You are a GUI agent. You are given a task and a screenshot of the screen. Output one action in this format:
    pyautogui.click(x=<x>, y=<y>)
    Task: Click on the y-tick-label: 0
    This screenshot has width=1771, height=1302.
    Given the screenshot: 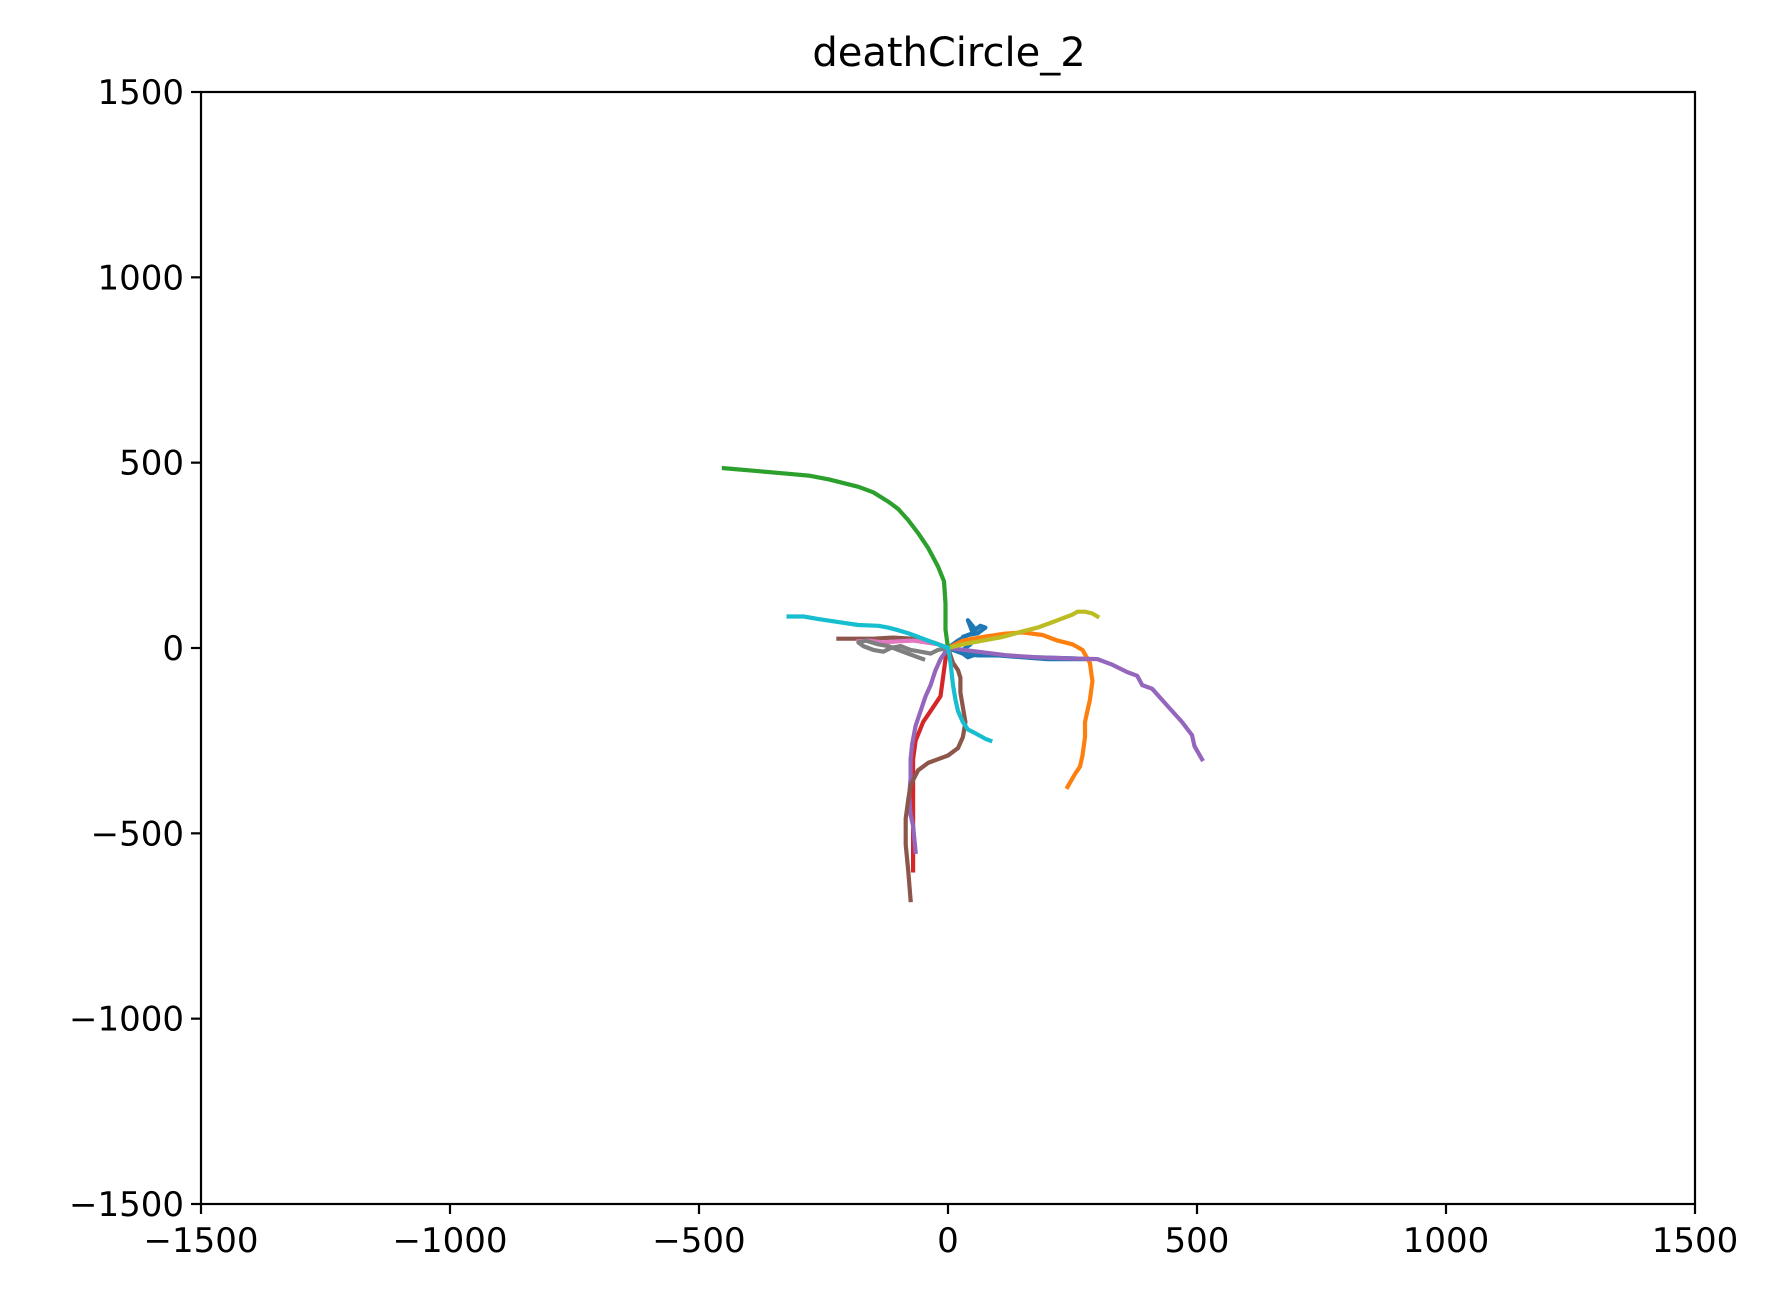 What is the action you would take?
    pyautogui.click(x=173, y=649)
    